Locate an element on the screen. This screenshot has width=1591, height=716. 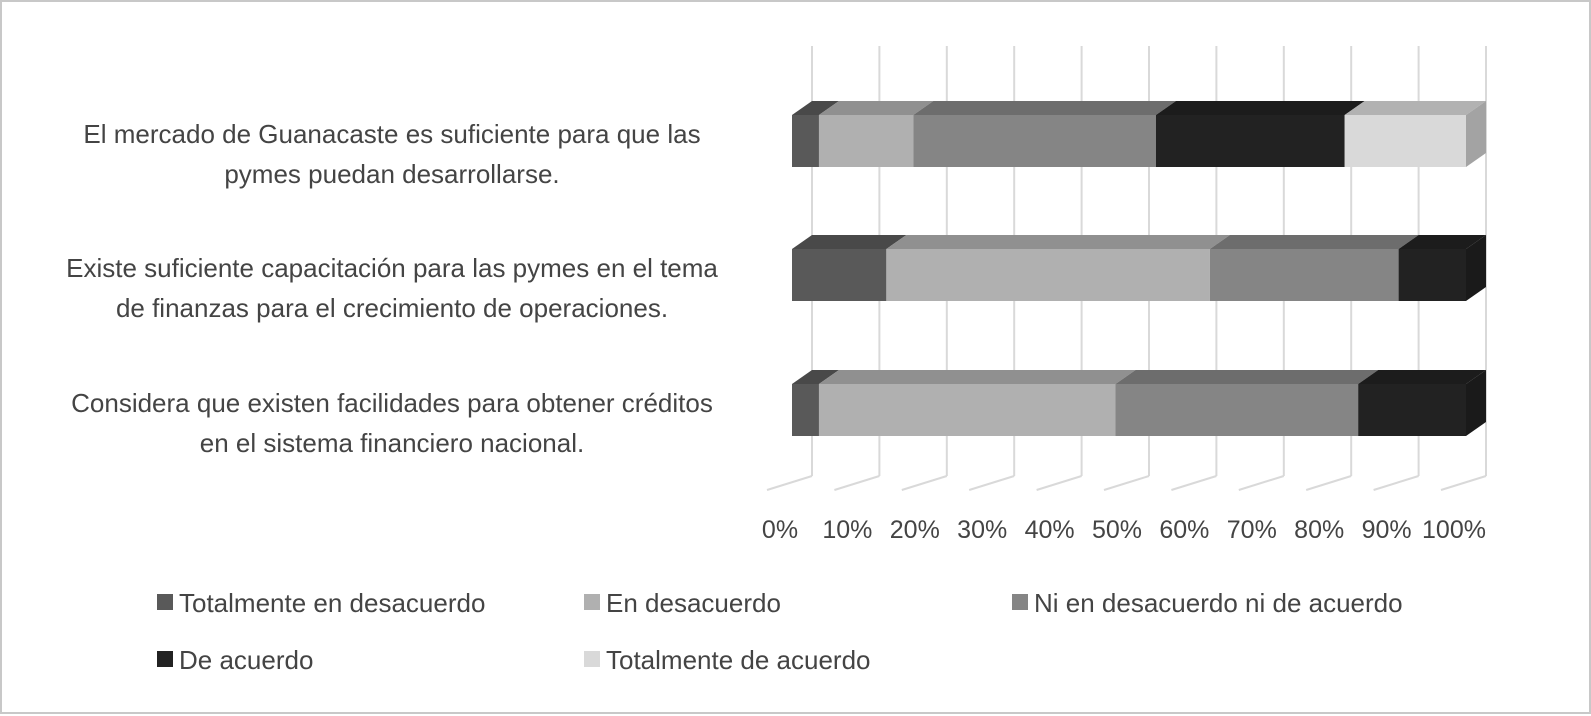
x-tick-label: 80% is located at coordinates (1319, 530).